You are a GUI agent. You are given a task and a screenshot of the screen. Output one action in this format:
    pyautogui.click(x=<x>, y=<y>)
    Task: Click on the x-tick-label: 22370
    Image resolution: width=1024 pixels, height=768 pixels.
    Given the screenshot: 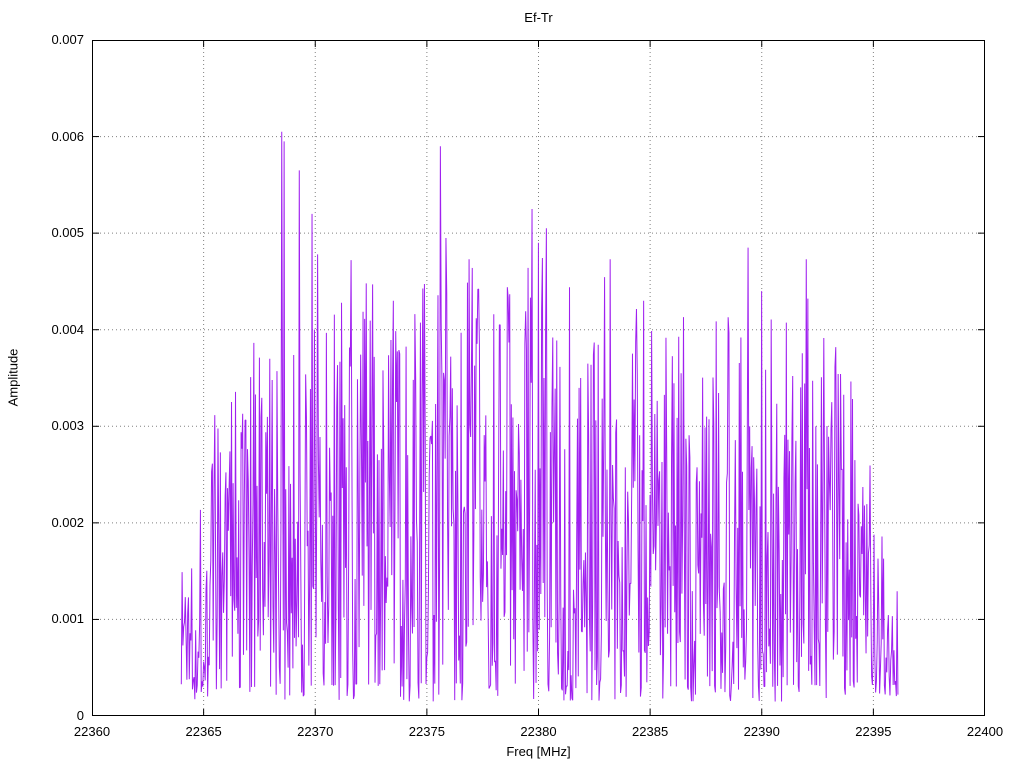 What is the action you would take?
    pyautogui.click(x=315, y=731)
    